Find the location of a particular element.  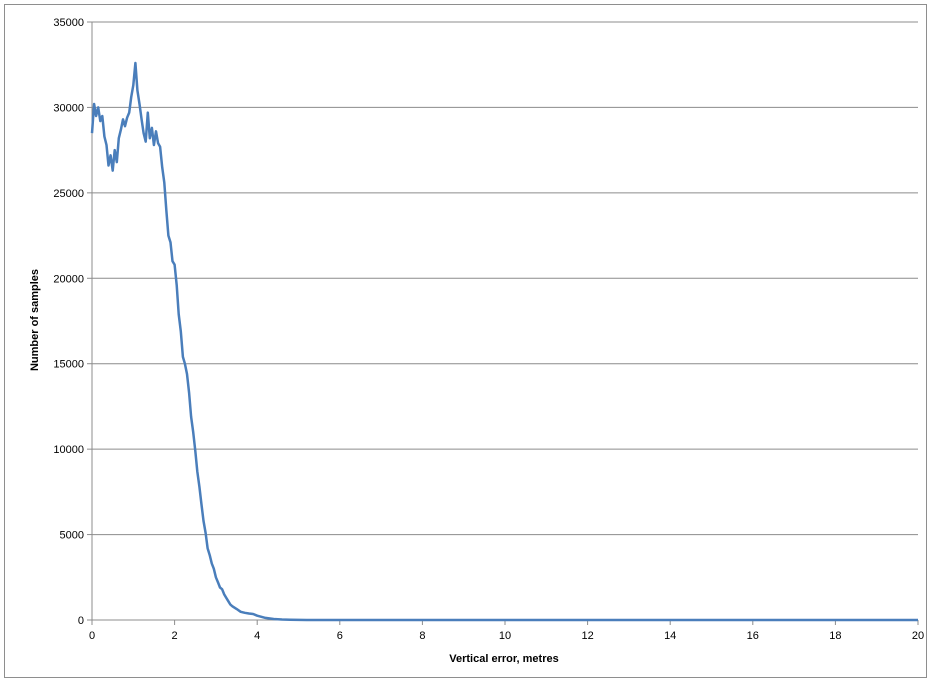

y-tick-label: 35000 is located at coordinates (68, 23).